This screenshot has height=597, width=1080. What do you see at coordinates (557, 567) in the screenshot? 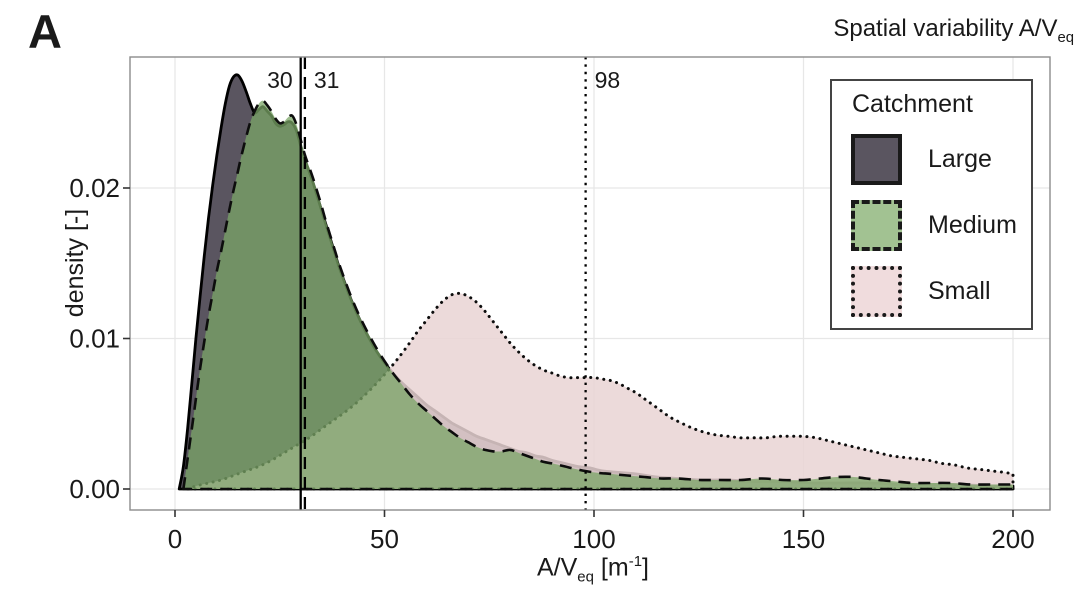
I see `x-axis-label-main: A/V` at bounding box center [557, 567].